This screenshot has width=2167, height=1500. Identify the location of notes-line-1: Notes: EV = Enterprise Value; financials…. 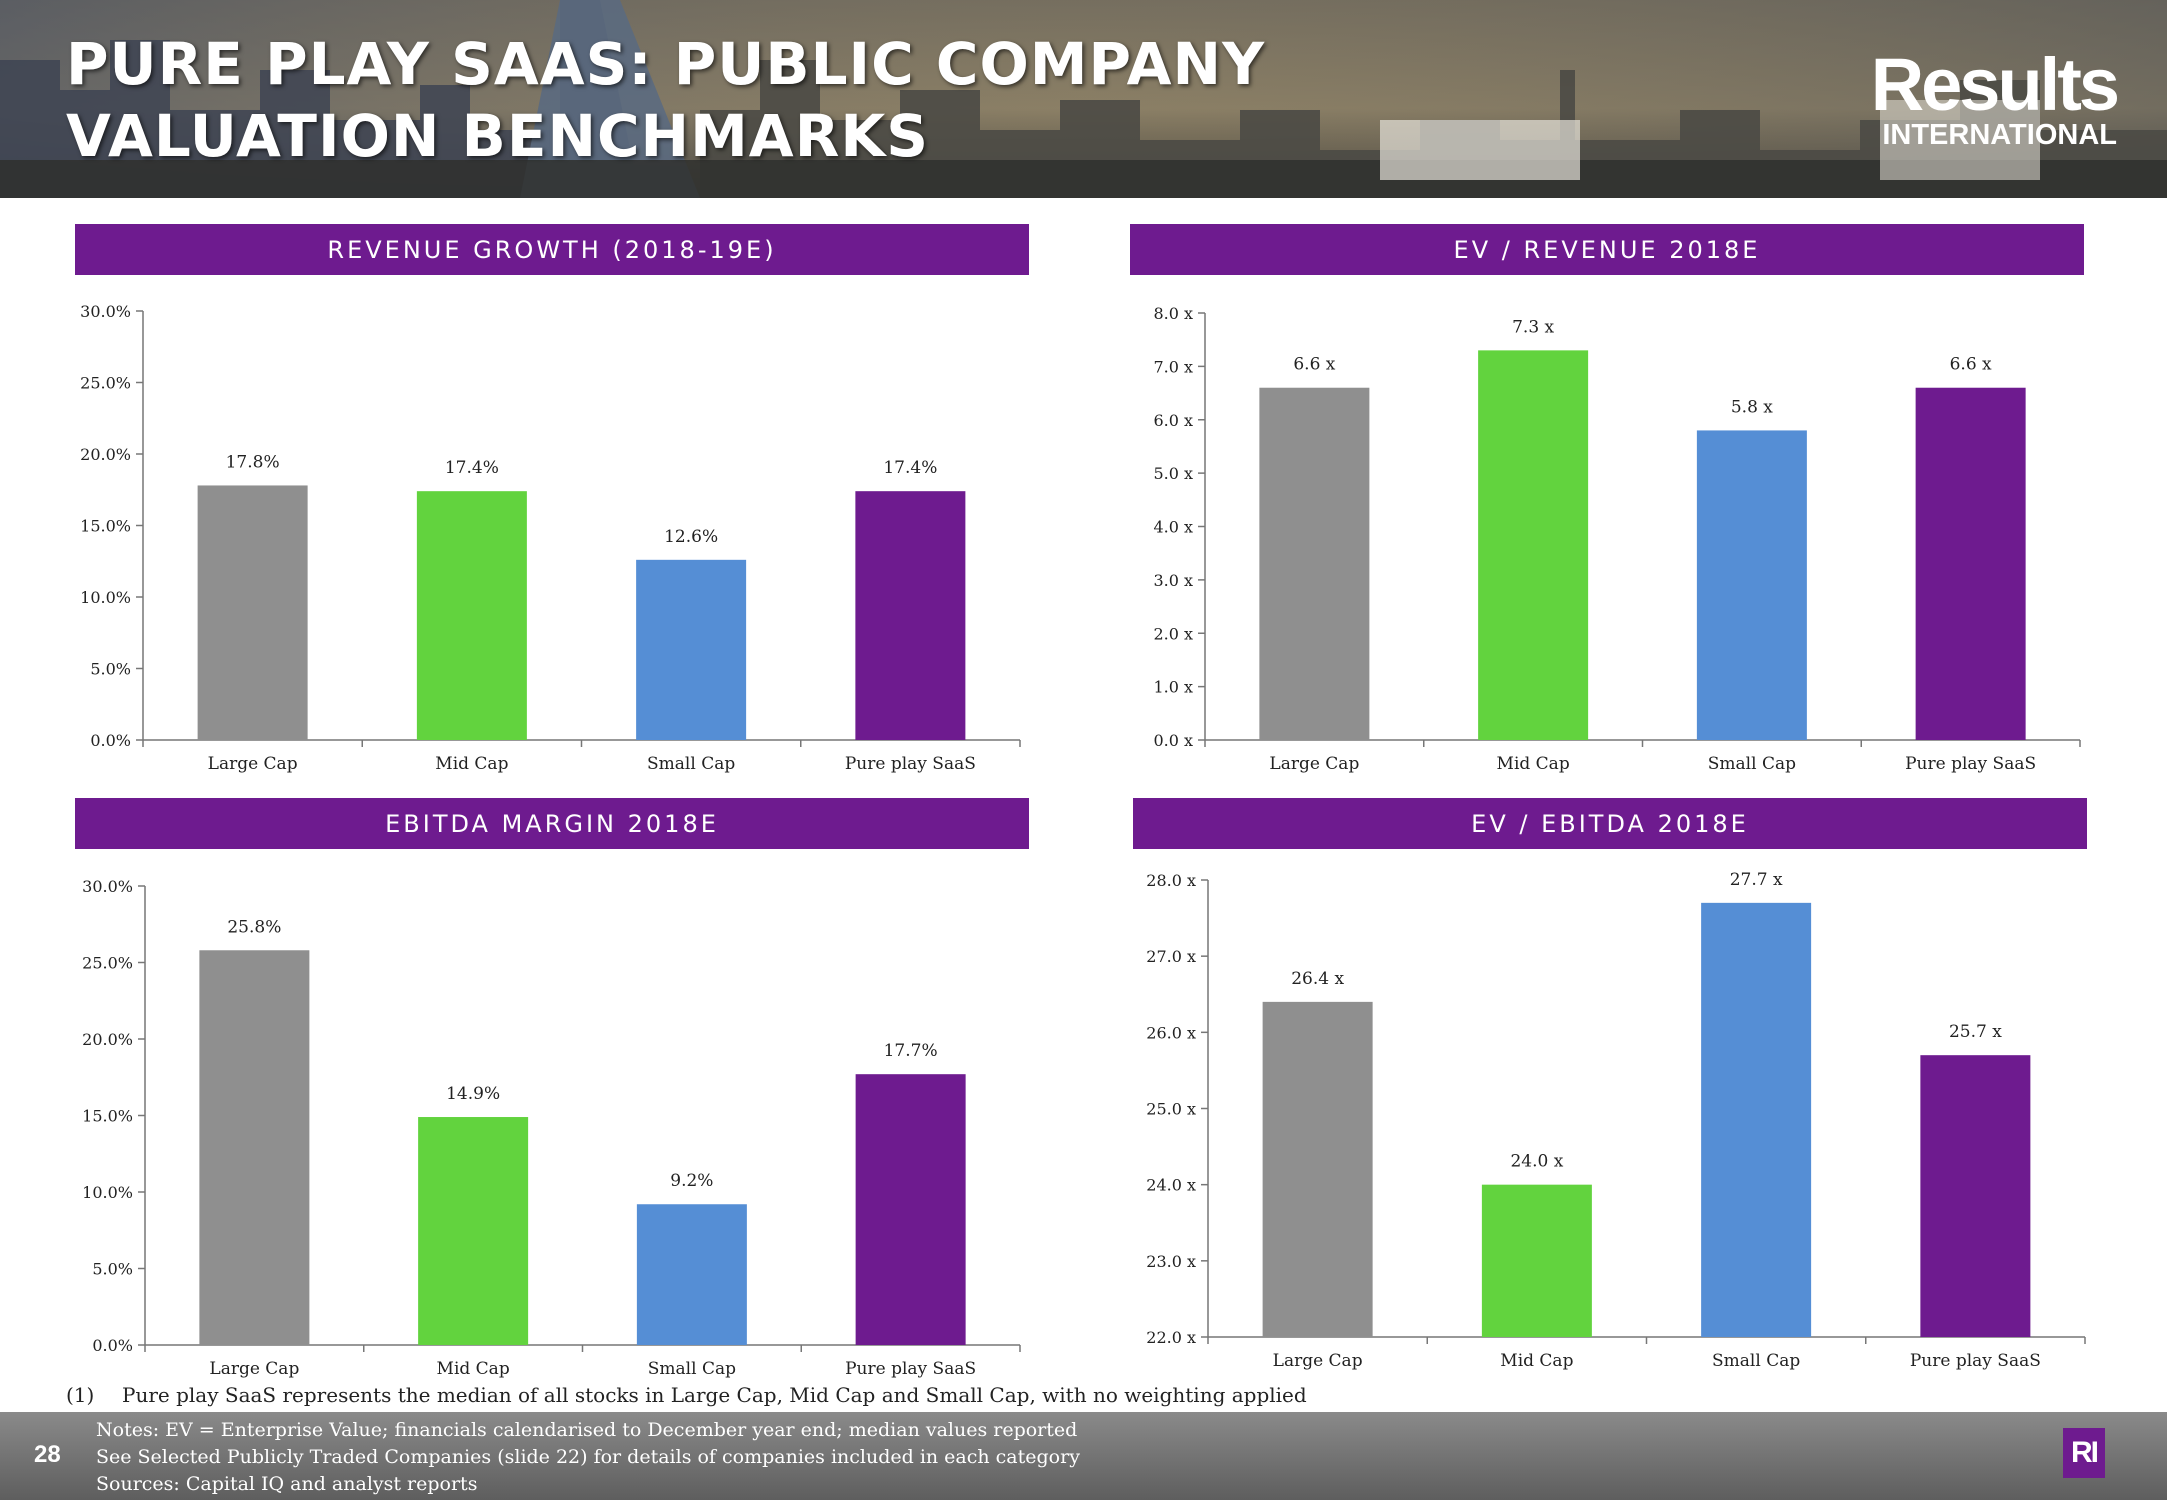
(587, 1430).